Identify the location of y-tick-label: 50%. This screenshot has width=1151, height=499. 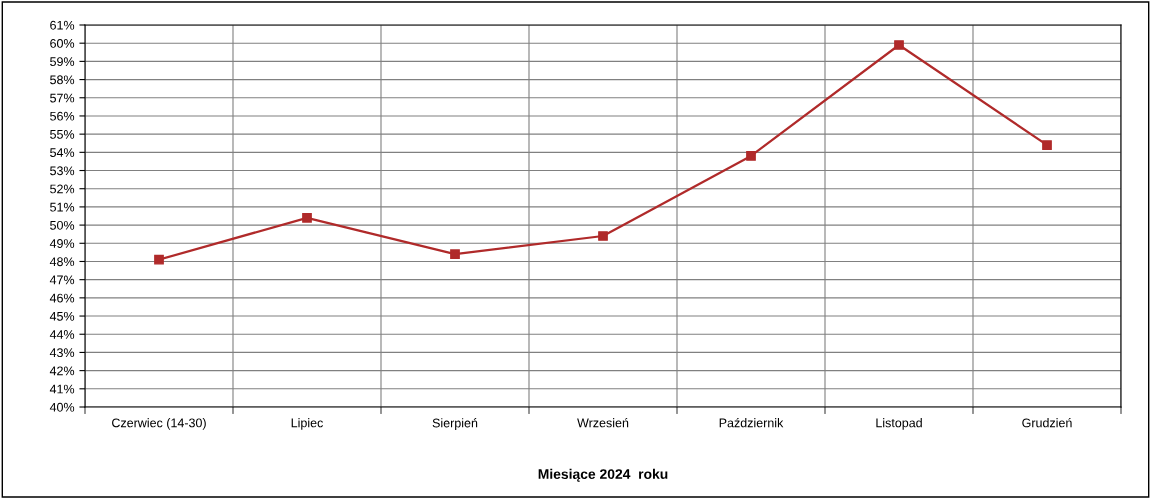
(62, 225).